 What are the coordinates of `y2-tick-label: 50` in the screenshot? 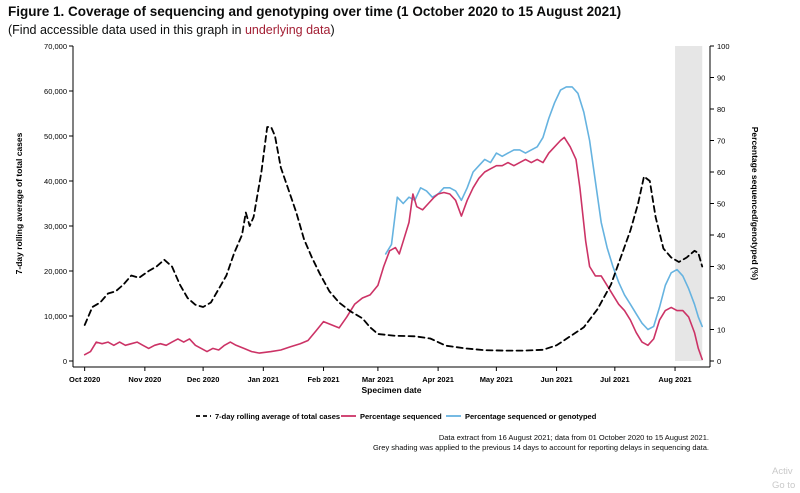 It's located at (721, 204).